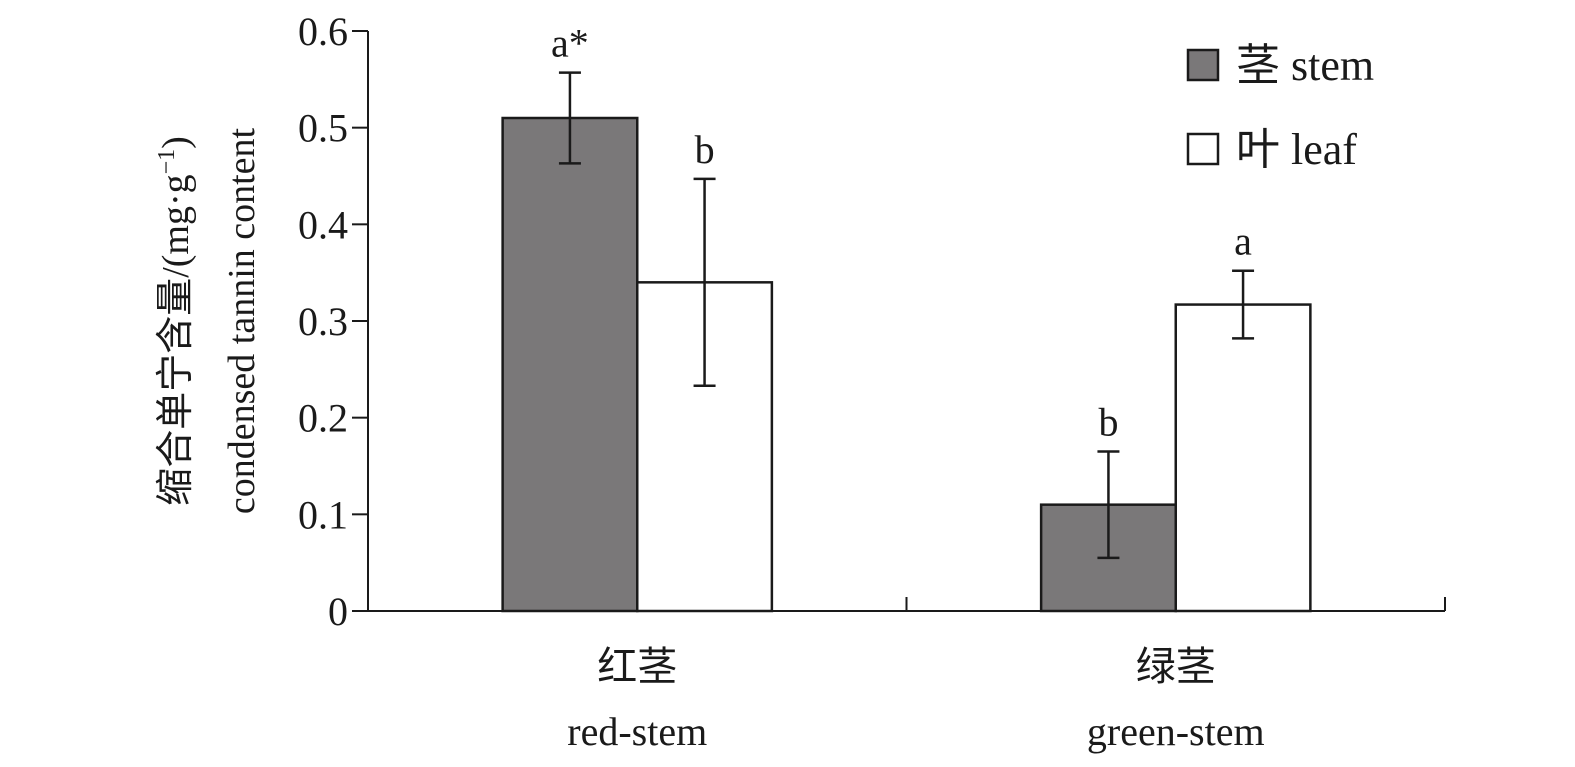 The image size is (1575, 767). Describe the element at coordinates (570, 364) in the screenshot. I see `bar-stem` at that location.